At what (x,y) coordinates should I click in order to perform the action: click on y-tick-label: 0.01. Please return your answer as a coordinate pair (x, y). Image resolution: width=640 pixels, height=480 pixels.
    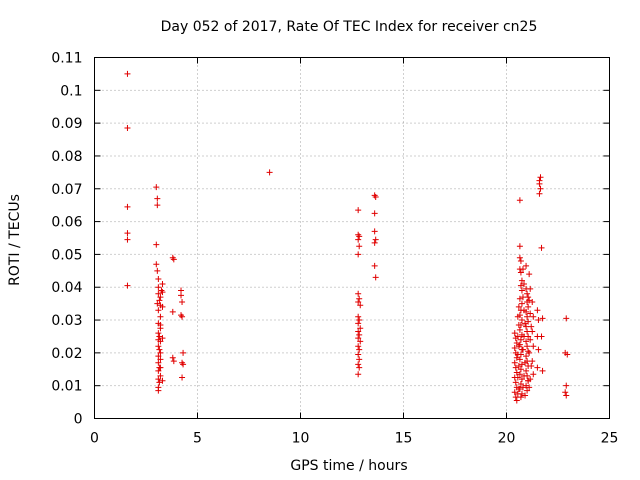
    Looking at the image, I should click on (66, 387).